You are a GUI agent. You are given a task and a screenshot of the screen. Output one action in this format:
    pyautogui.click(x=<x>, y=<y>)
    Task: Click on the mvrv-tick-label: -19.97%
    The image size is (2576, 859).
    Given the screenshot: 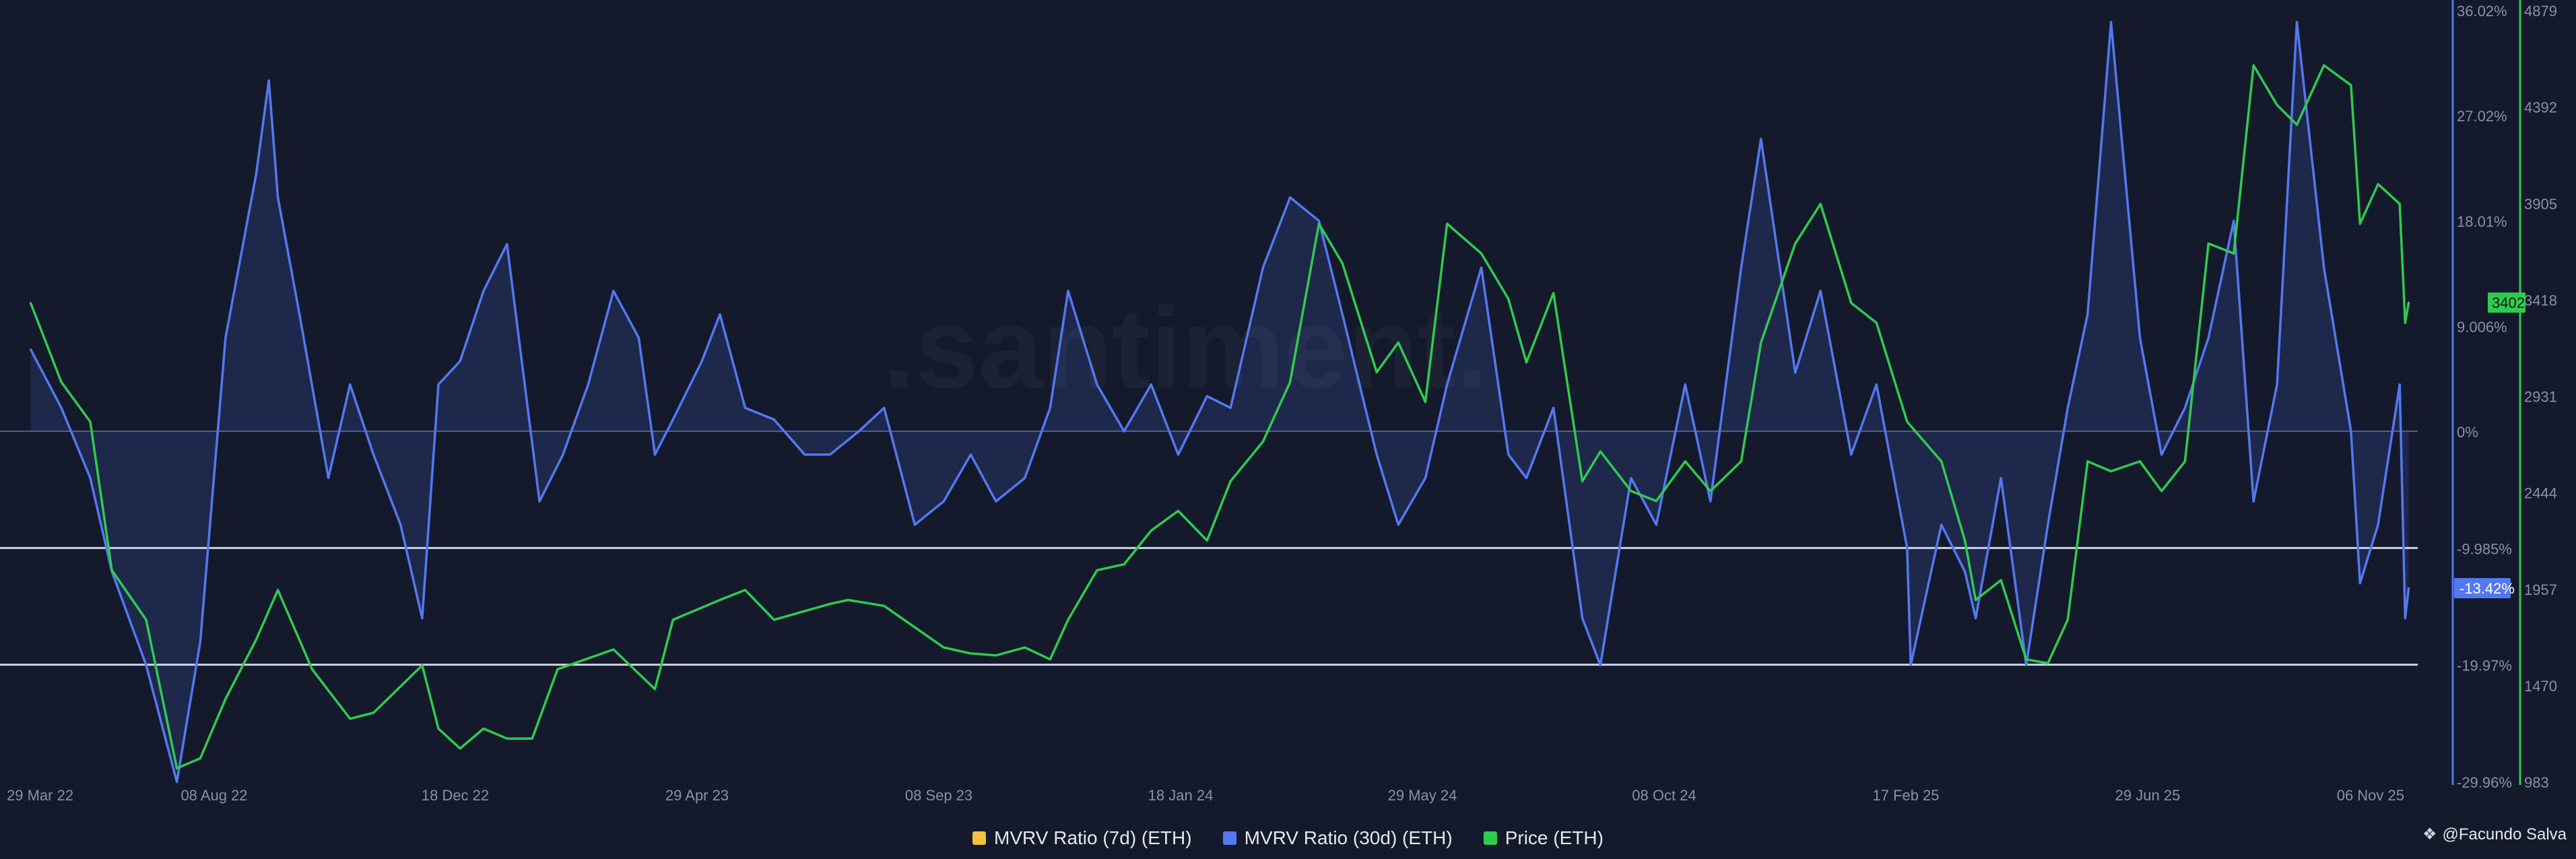 What is the action you would take?
    pyautogui.click(x=2484, y=666)
    